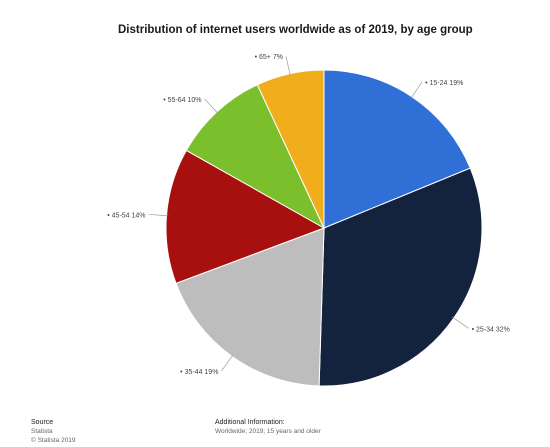 The height and width of the screenshot is (447, 550). Describe the element at coordinates (53, 440) in the screenshot. I see `source-line-2: © Statista 2019` at that location.